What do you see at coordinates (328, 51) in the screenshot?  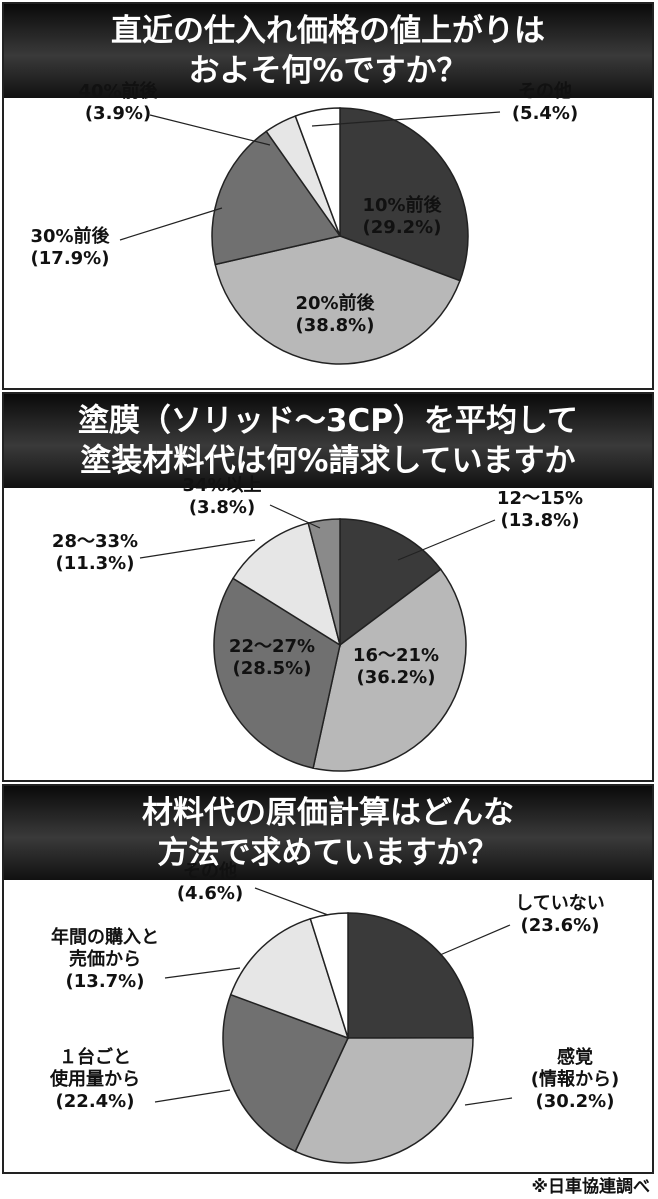 I see `panel-title: 直近の仕入れ価格の値上がりは およそ何%ですか？` at bounding box center [328, 51].